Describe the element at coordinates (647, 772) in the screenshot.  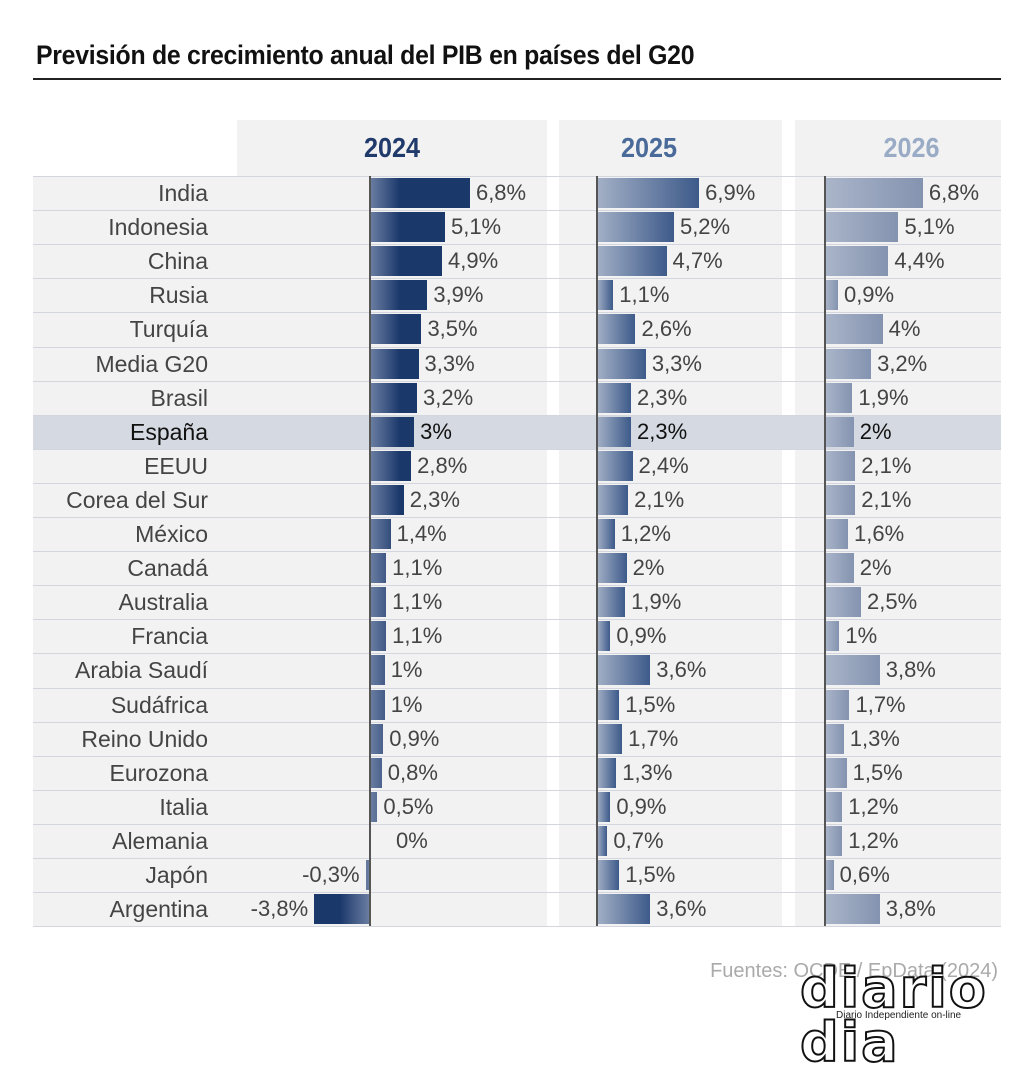
I see `value-label-2025: 1,3%` at that location.